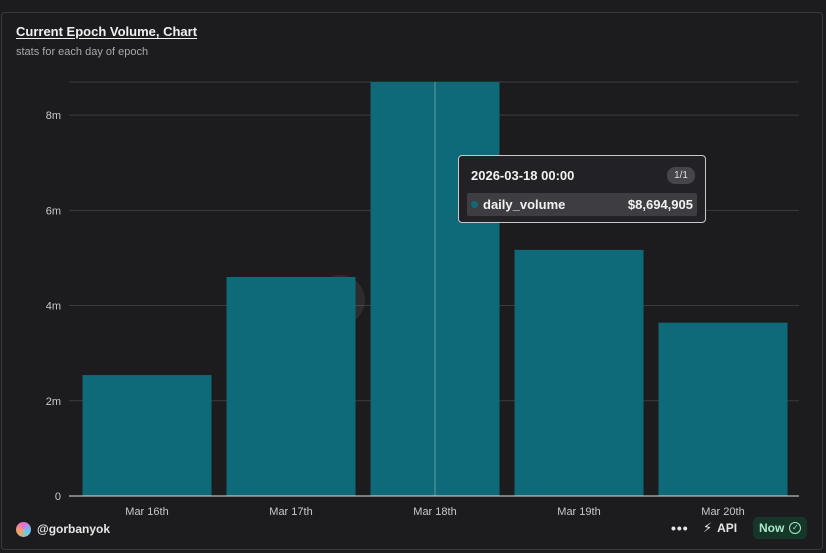  What do you see at coordinates (58, 497) in the screenshot?
I see `y-tick-label: 0` at bounding box center [58, 497].